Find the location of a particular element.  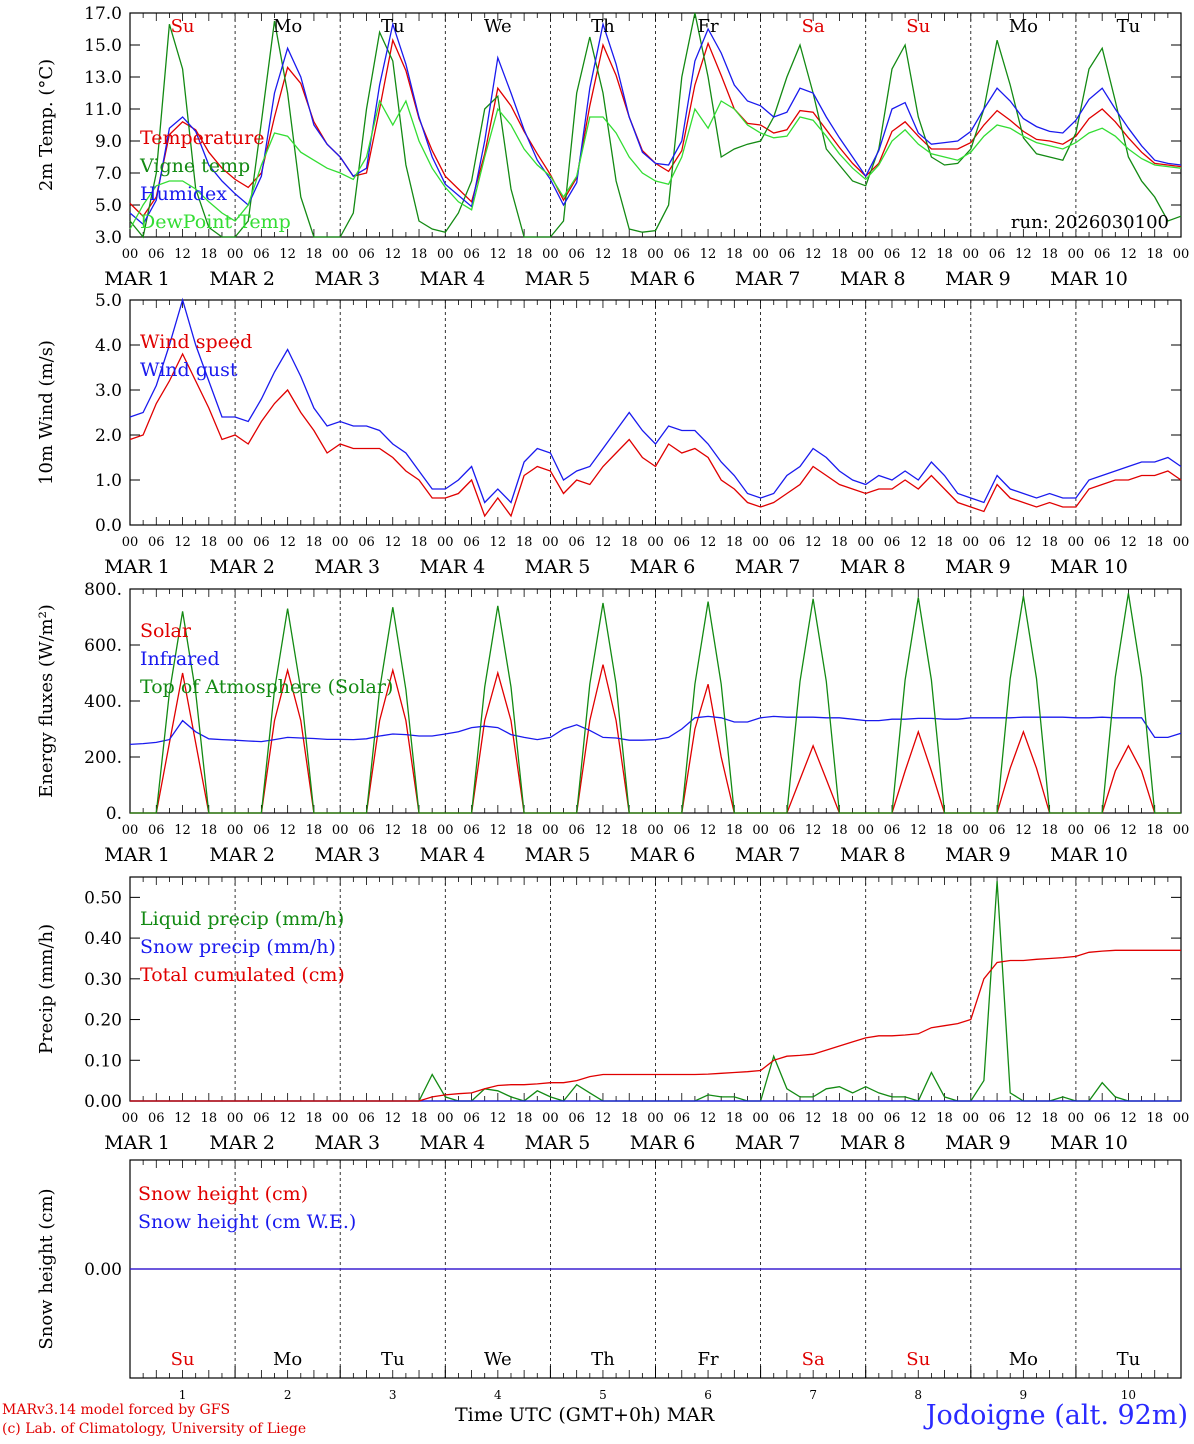

y-tick-label: 5.0 is located at coordinates (108, 206).